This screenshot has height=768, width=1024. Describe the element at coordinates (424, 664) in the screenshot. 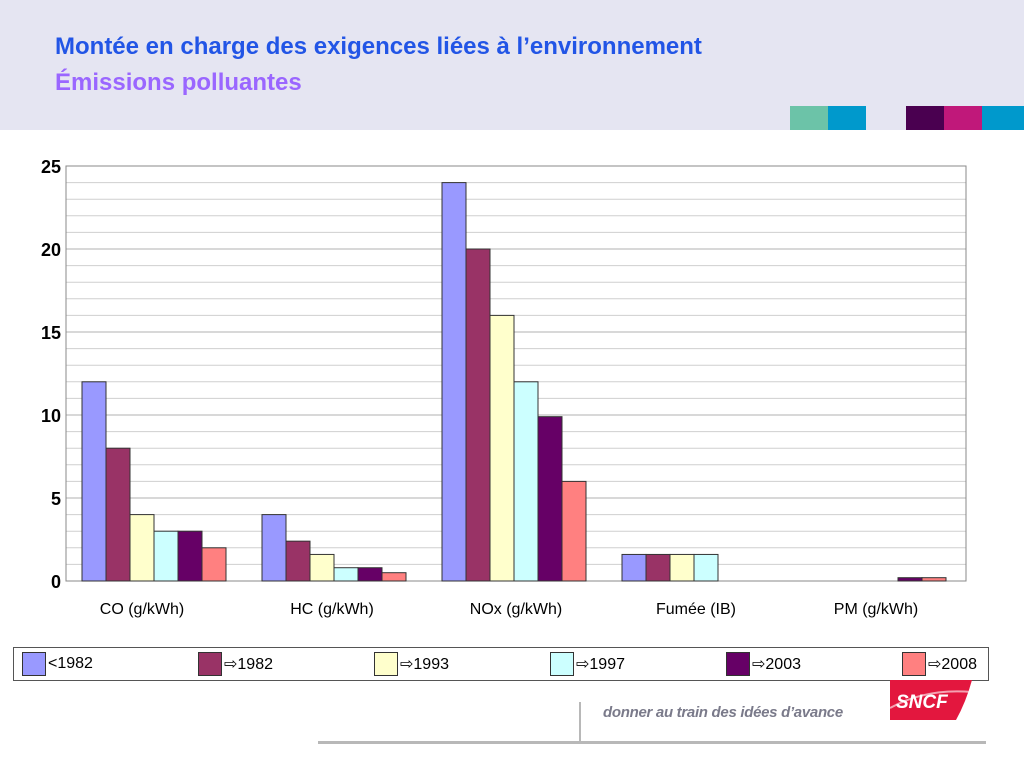

I see `legend-label: ⇨1993` at that location.